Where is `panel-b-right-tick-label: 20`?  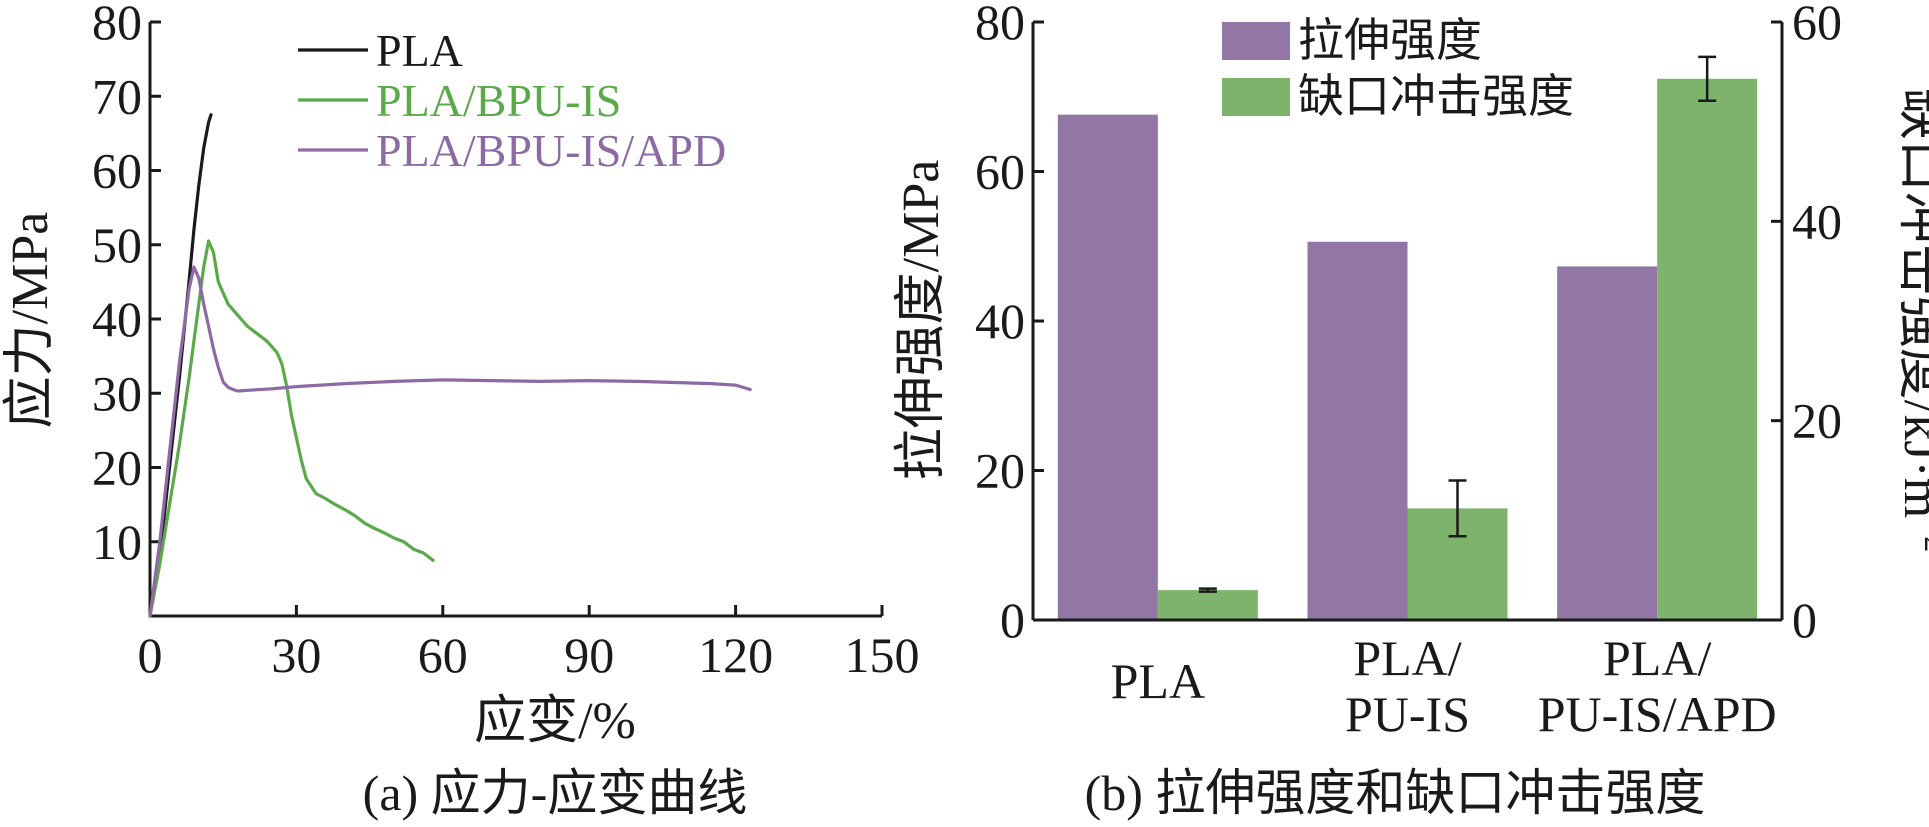 panel-b-right-tick-label: 20 is located at coordinates (1817, 421).